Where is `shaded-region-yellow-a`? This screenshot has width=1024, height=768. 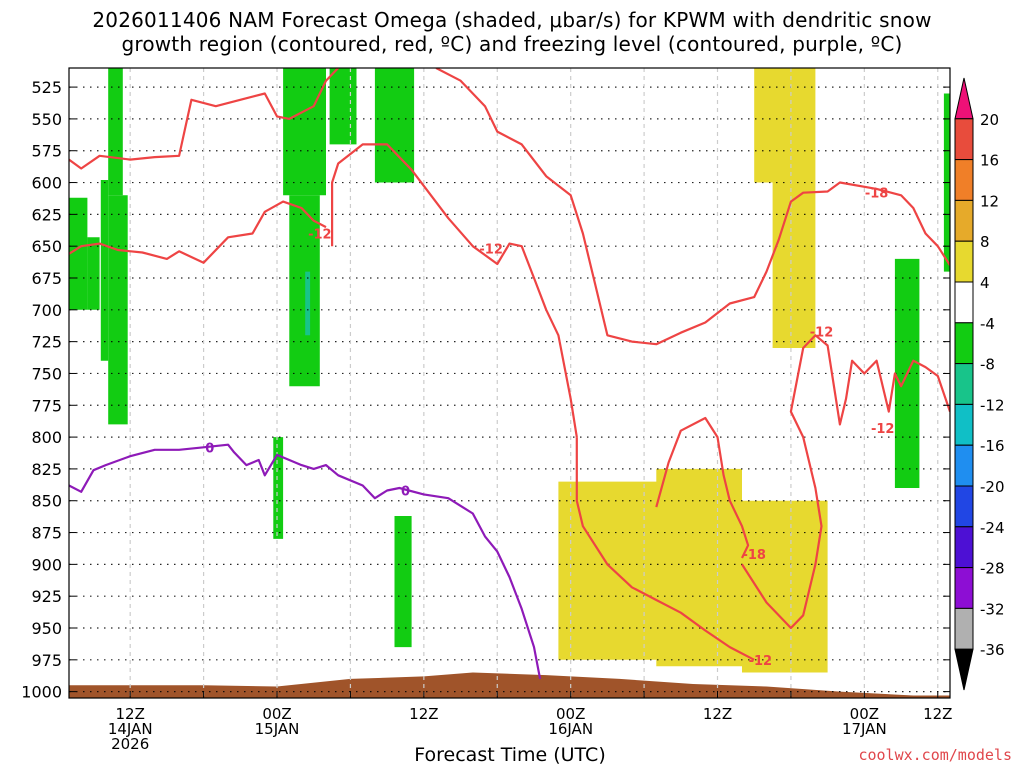 shaded-region-yellow-a is located at coordinates (785, 125).